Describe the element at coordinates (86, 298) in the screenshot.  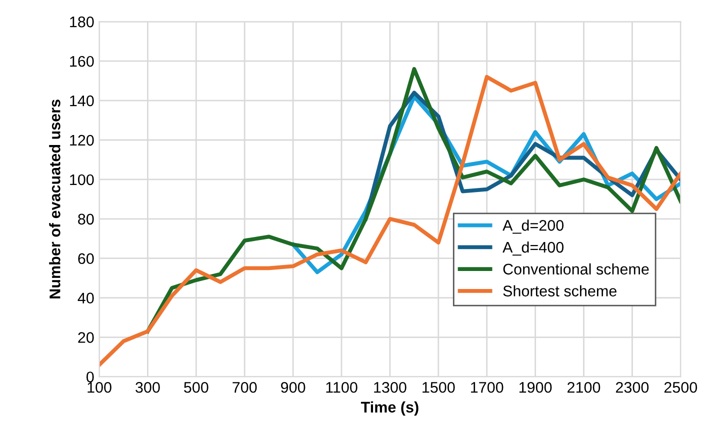
I see `y-tick-label: 40` at that location.